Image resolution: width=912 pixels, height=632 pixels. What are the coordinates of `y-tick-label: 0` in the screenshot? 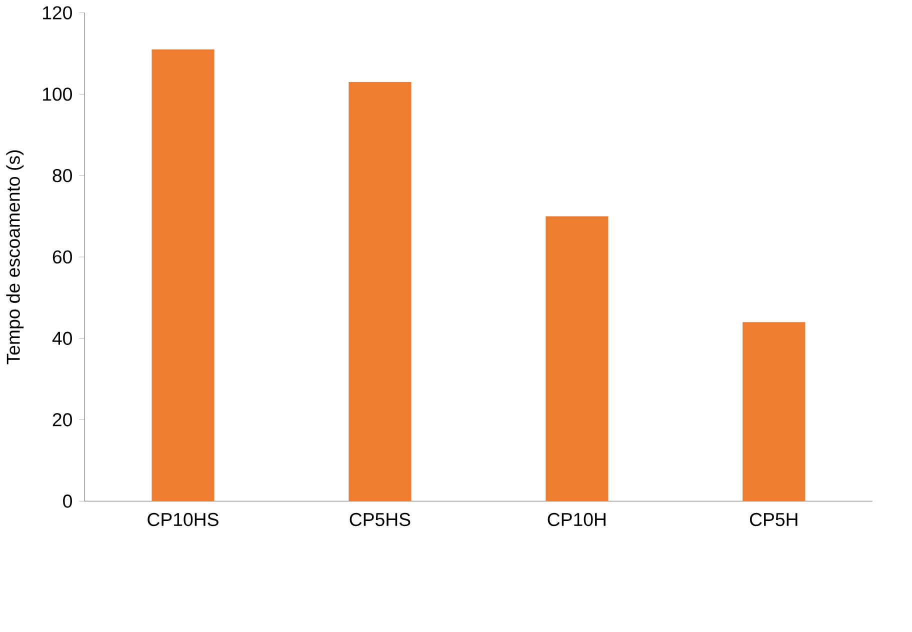 It's located at (67, 501).